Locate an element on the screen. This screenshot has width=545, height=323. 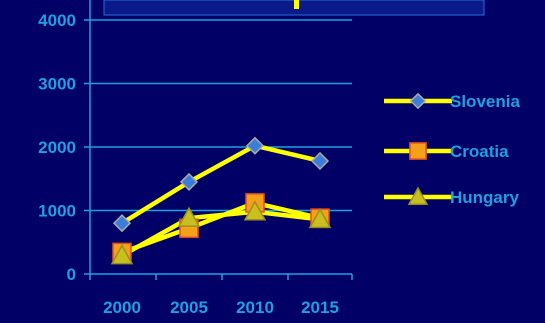
data-point-hungary-2005 is located at coordinates (189, 216).